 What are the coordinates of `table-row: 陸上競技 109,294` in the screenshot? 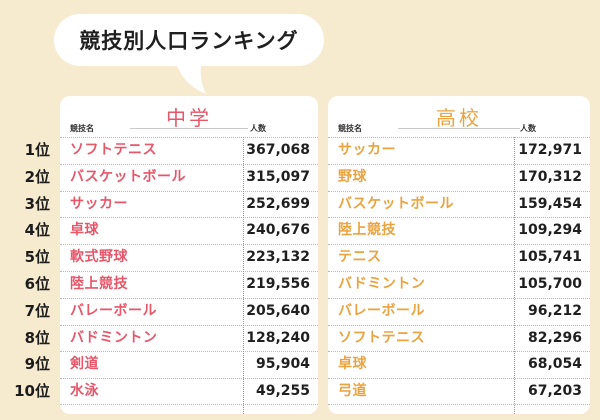 It's located at (459, 230).